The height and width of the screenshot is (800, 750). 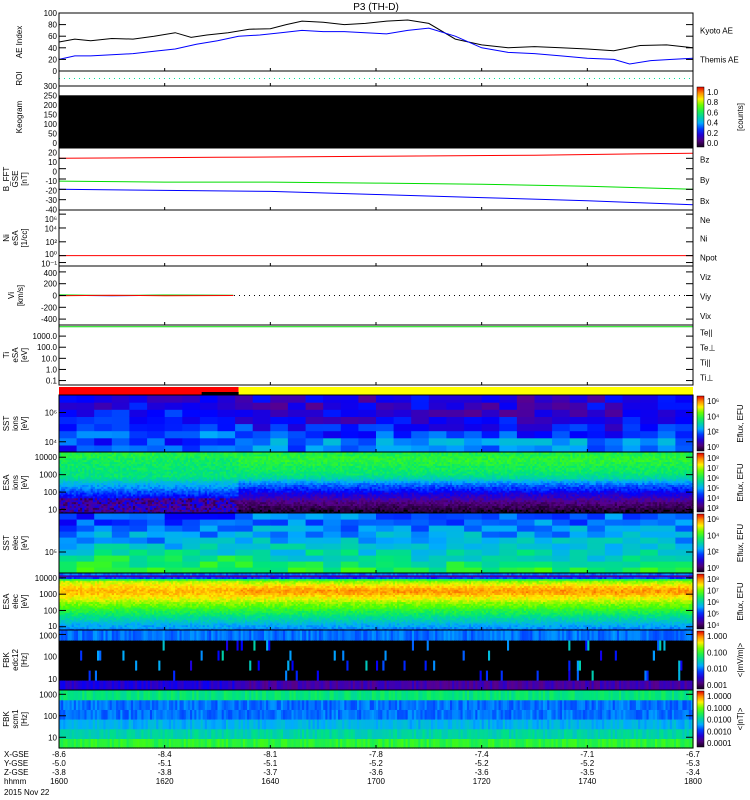 I want to click on y-tick-label: 10.0, so click(x=49, y=358).